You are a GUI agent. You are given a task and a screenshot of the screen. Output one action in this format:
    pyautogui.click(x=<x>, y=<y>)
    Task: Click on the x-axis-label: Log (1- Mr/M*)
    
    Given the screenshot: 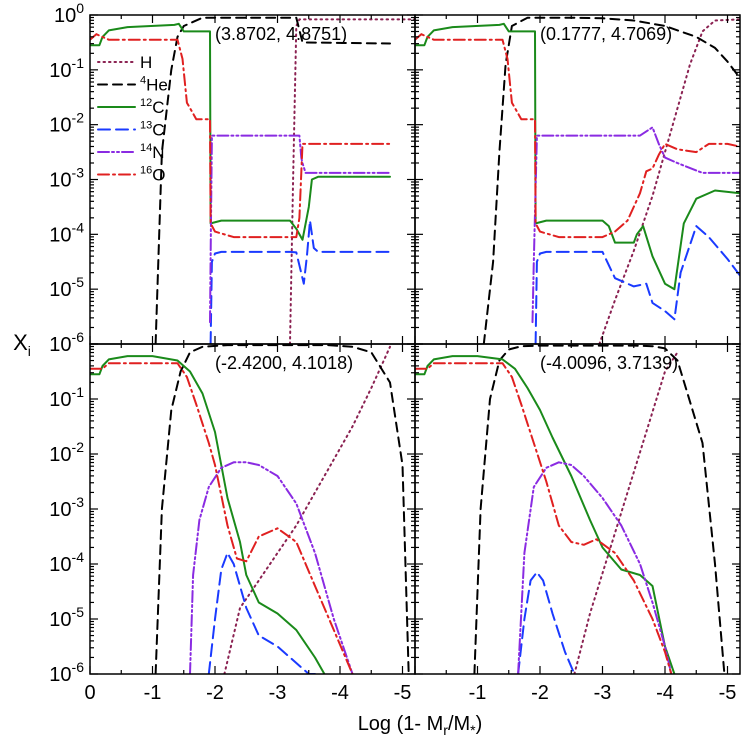 What is the action you would take?
    pyautogui.click(x=420, y=725)
    